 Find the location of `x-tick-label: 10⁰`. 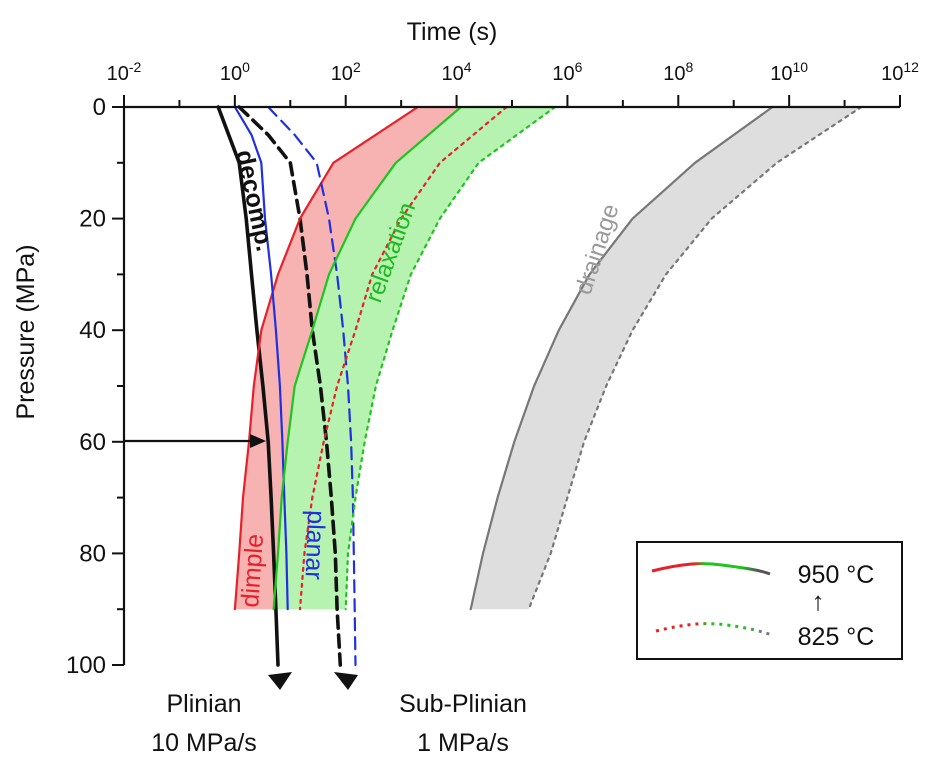

x-tick-label: 10⁰ is located at coordinates (235, 72).